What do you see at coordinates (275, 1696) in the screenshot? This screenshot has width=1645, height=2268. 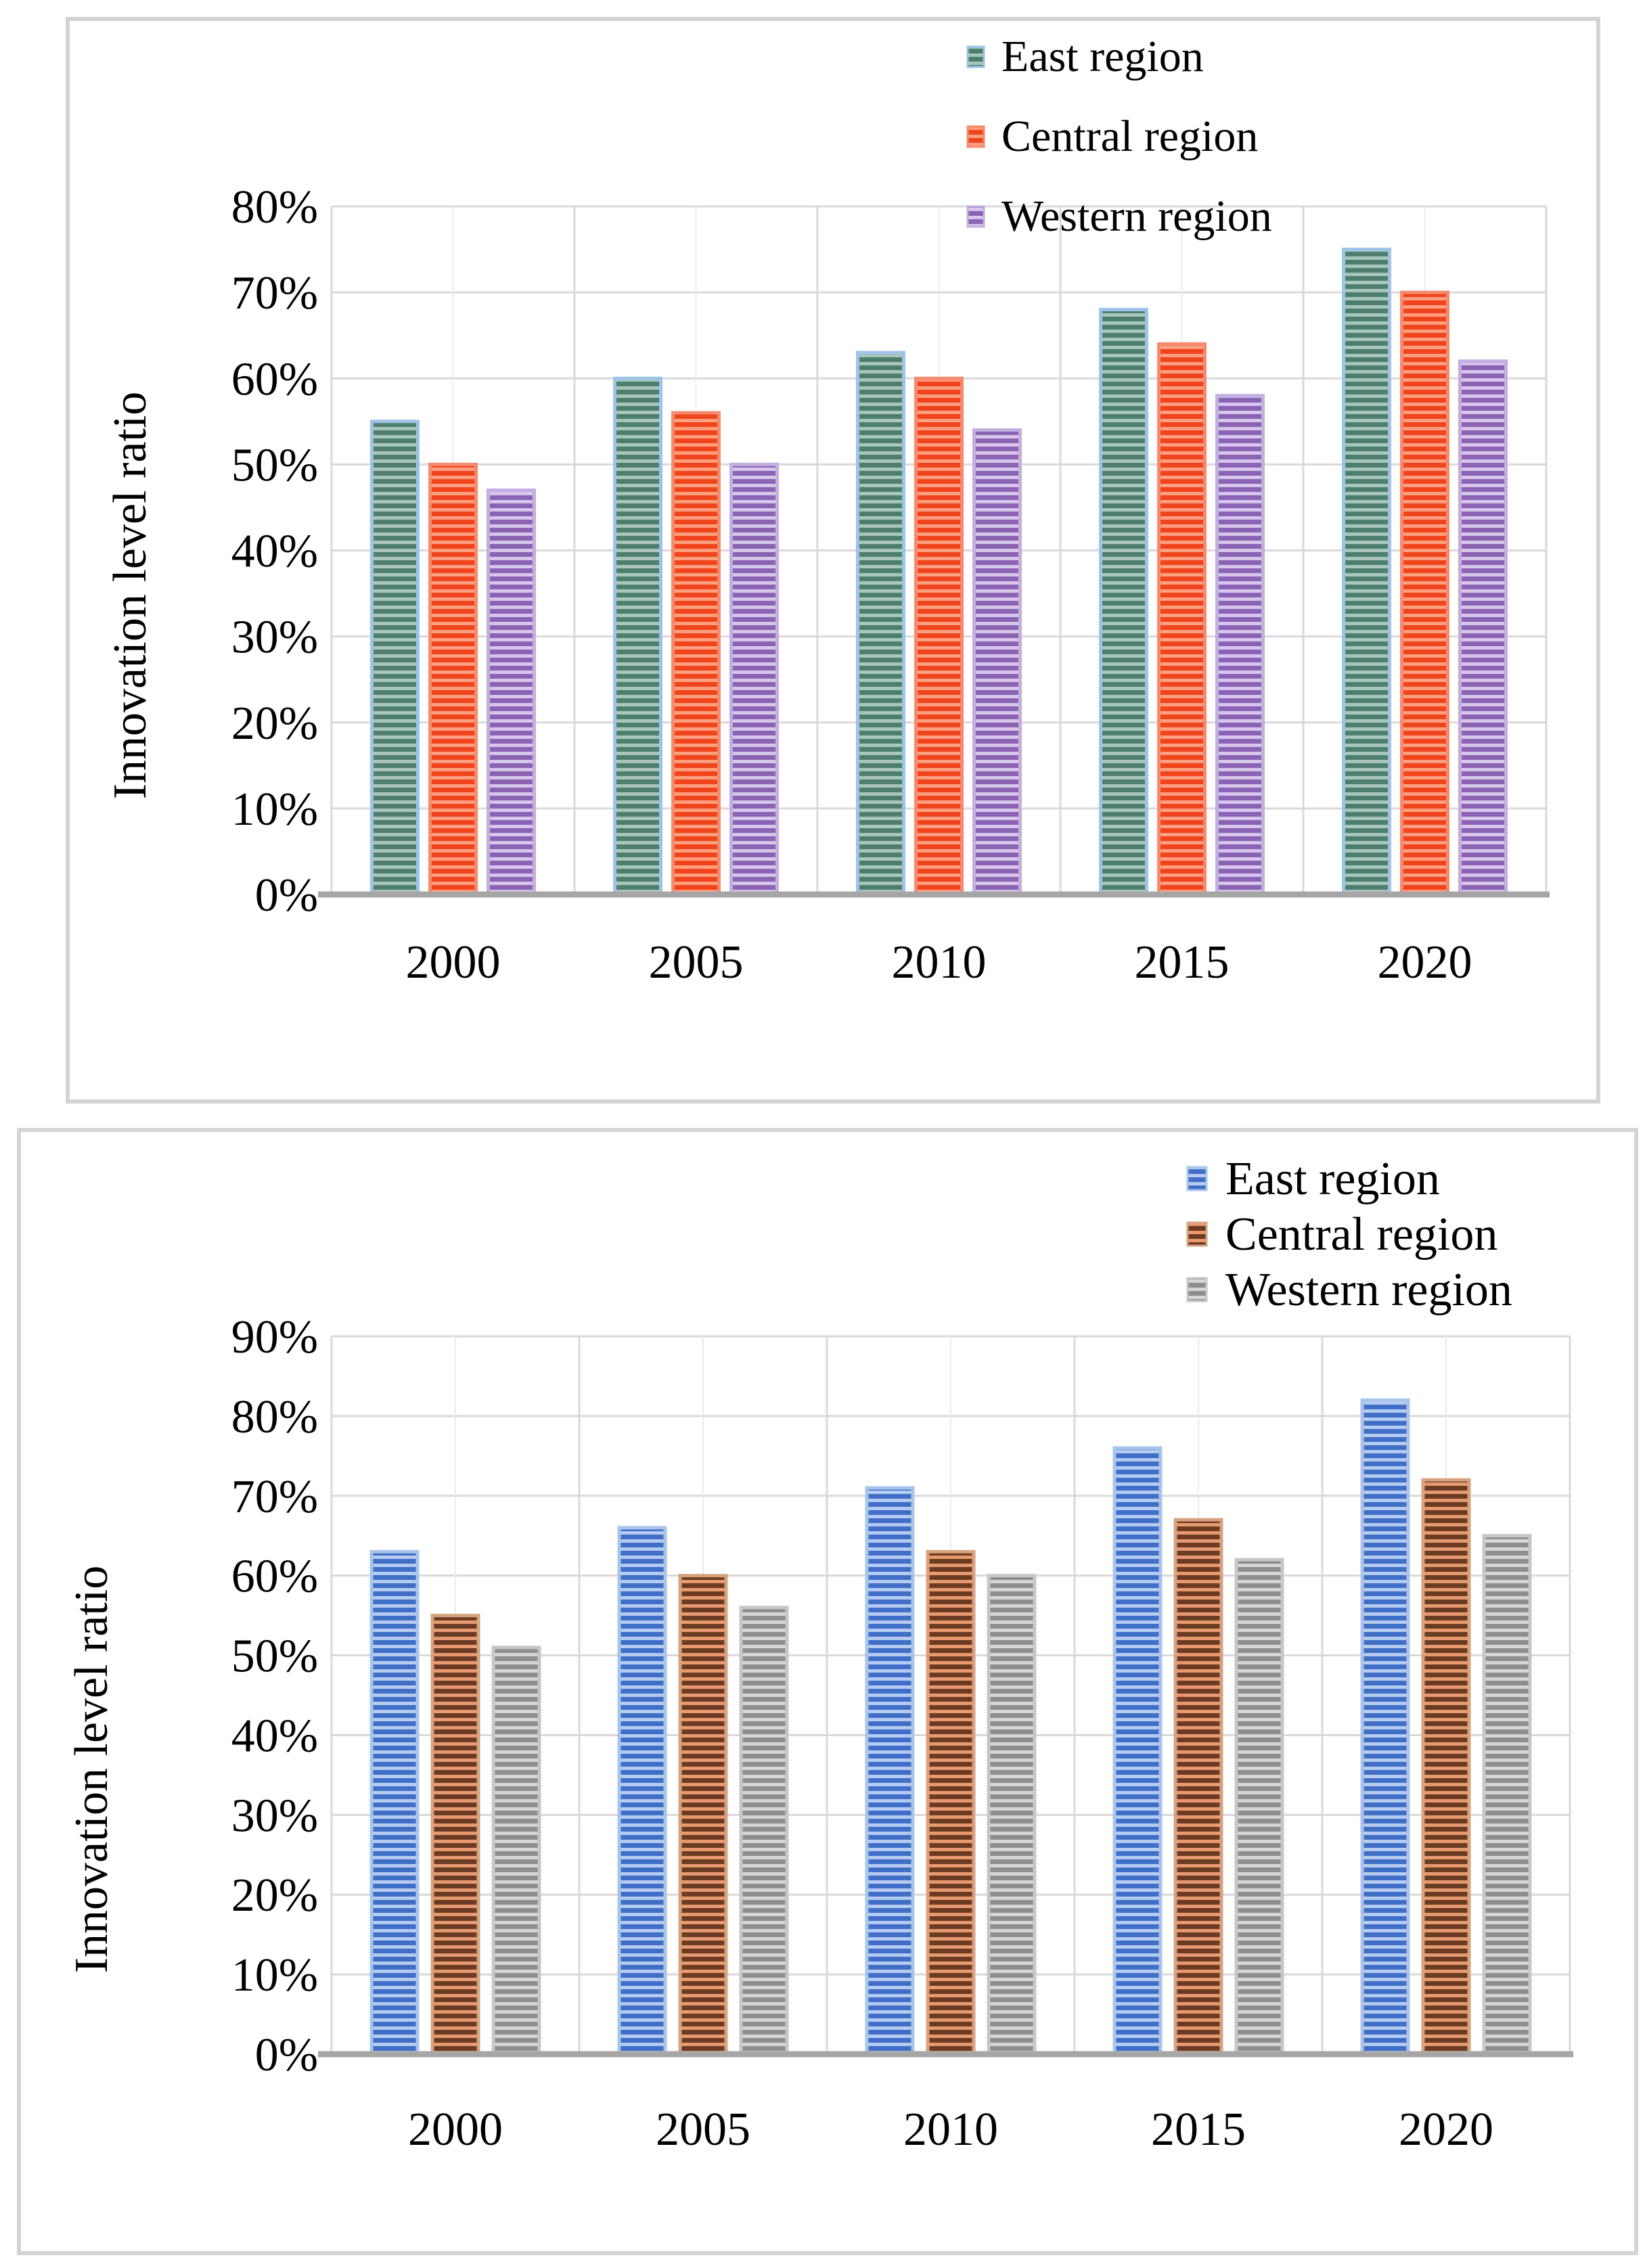 I see `chart-bottom-y-ticks: 0% 10% 20% 30% 40% 50% 60% 70% 80% 90%` at bounding box center [275, 1696].